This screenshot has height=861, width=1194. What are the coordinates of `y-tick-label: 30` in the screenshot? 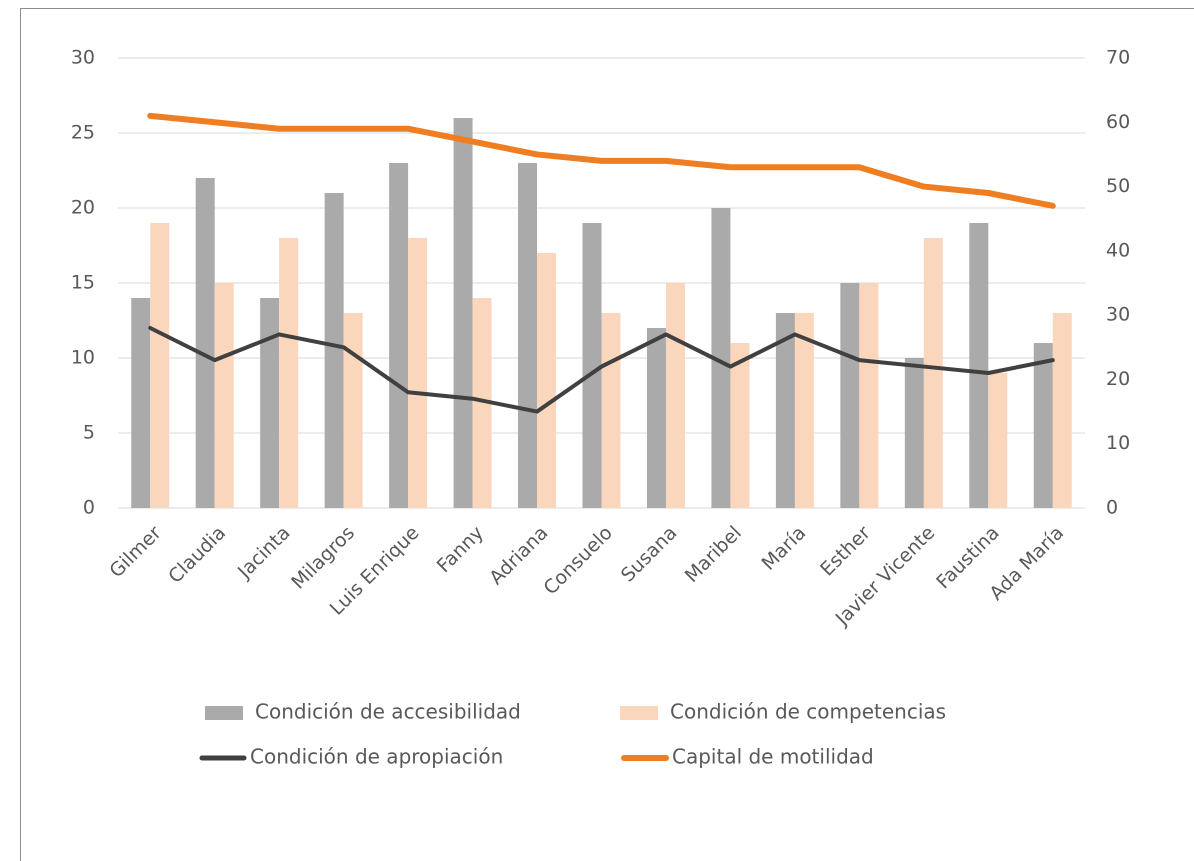 It's located at (83, 58).